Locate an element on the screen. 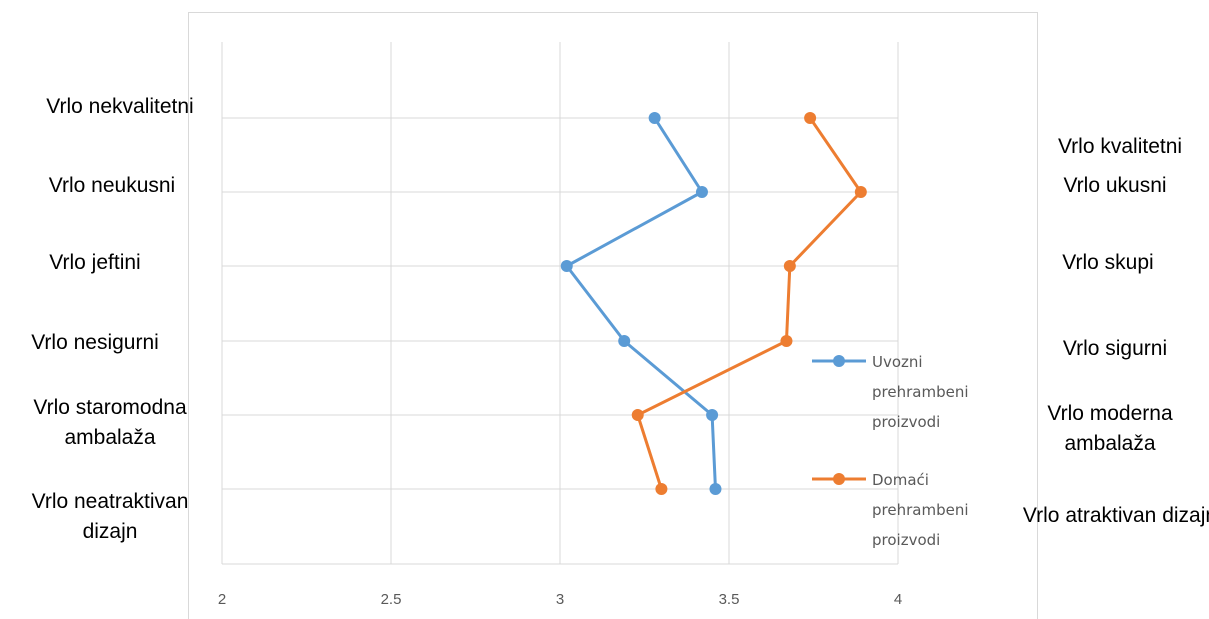  right-label: Vrlo ukusni is located at coordinates (1115, 185).